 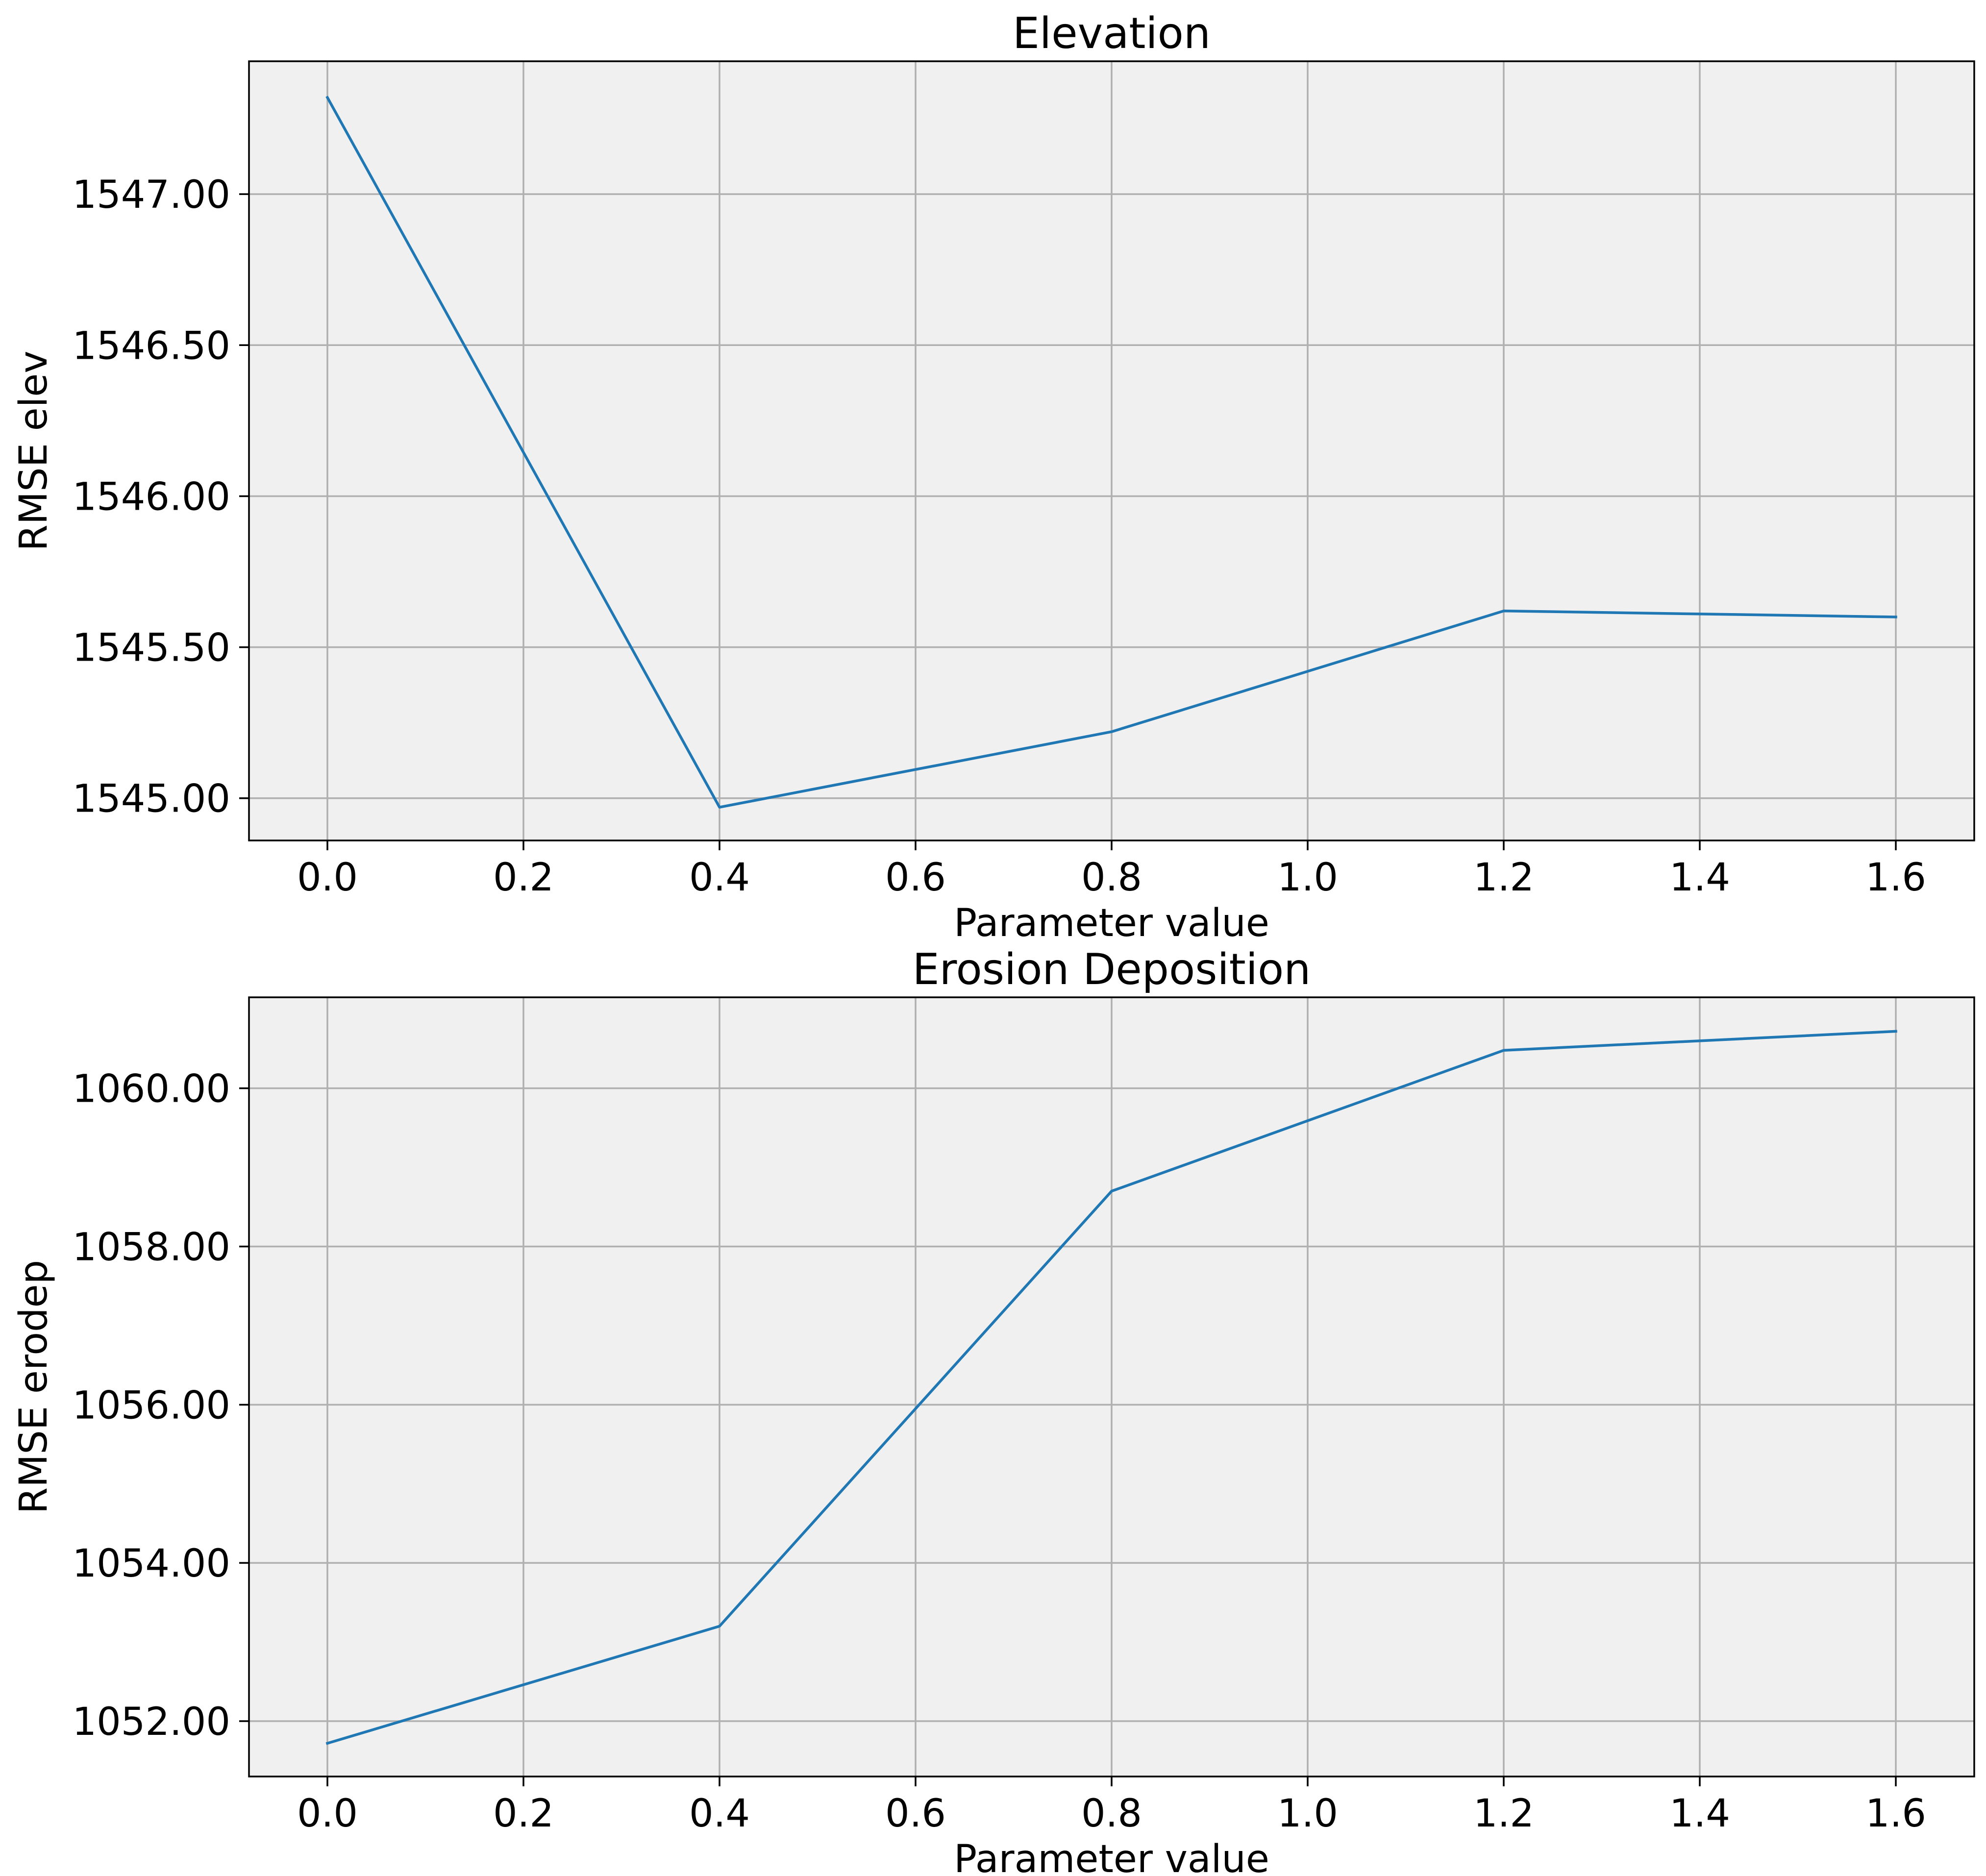 I want to click on y-tick-label: 1058.00, so click(x=151, y=1247).